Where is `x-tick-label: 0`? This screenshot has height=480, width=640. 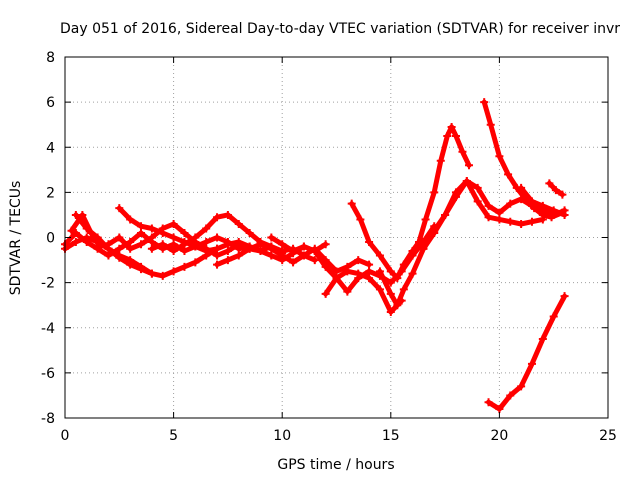 x-tick-label: 0 is located at coordinates (65, 436).